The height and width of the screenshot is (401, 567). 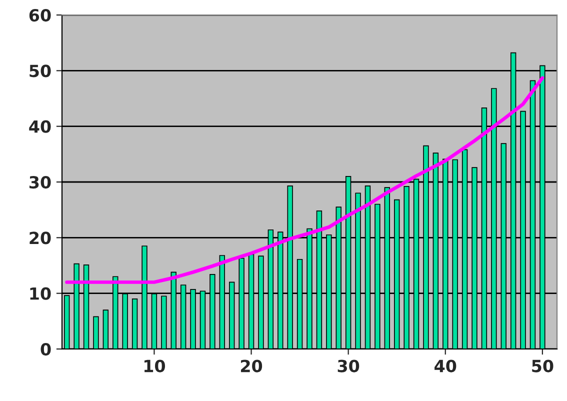 What do you see at coordinates (445, 366) in the screenshot?
I see `x-tick-label: 40` at bounding box center [445, 366].